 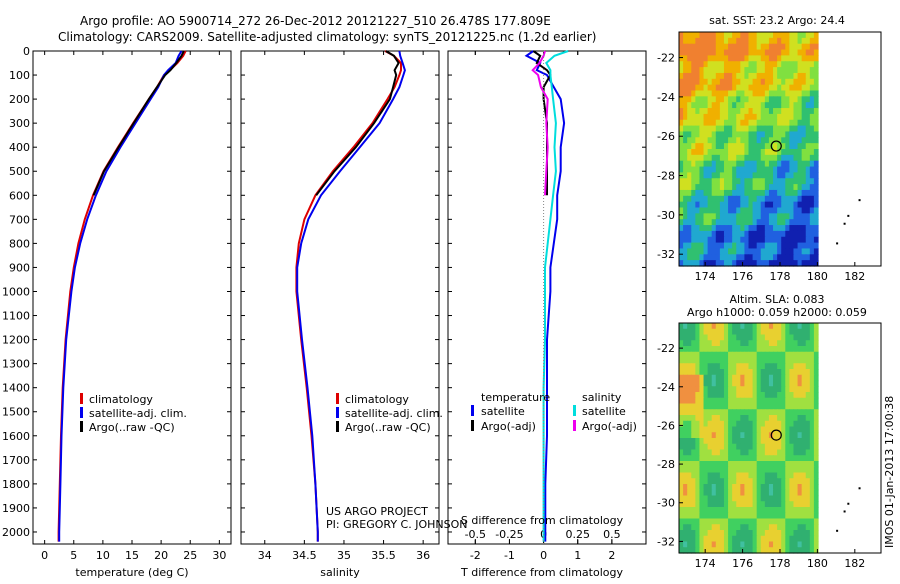 I want to click on legend-swatch-t-satellite, so click(x=472, y=410).